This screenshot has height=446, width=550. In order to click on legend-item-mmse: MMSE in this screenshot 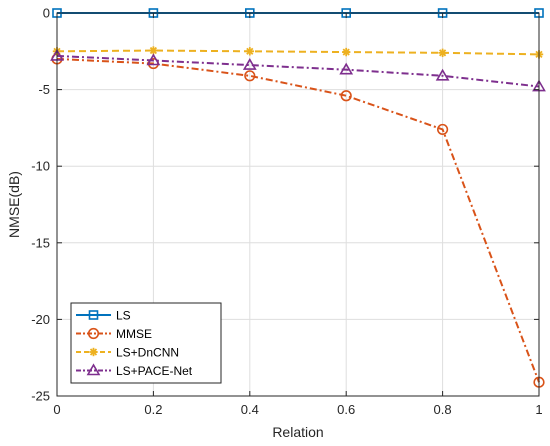, I will do `click(114, 334)`.